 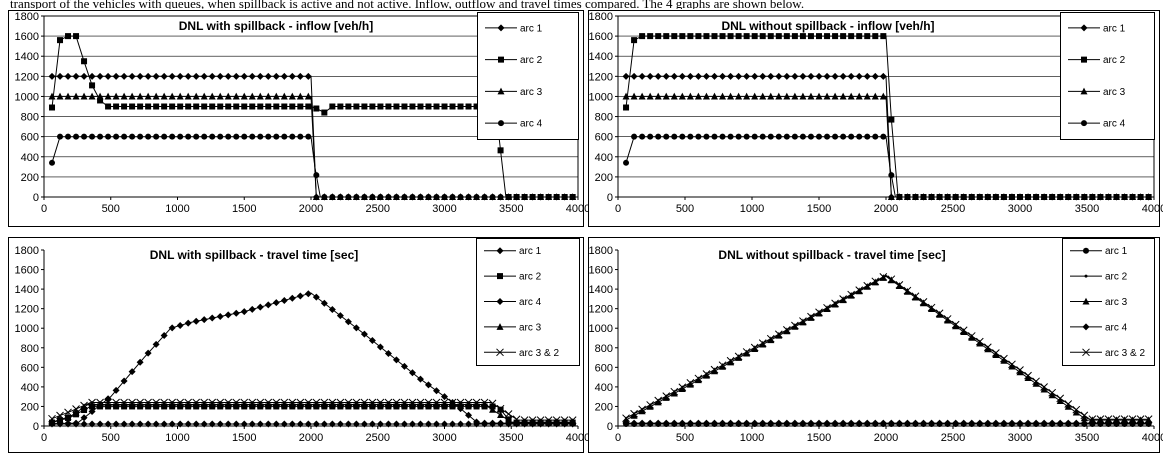 I want to click on y-tick-label: 200, so click(x=30, y=178).